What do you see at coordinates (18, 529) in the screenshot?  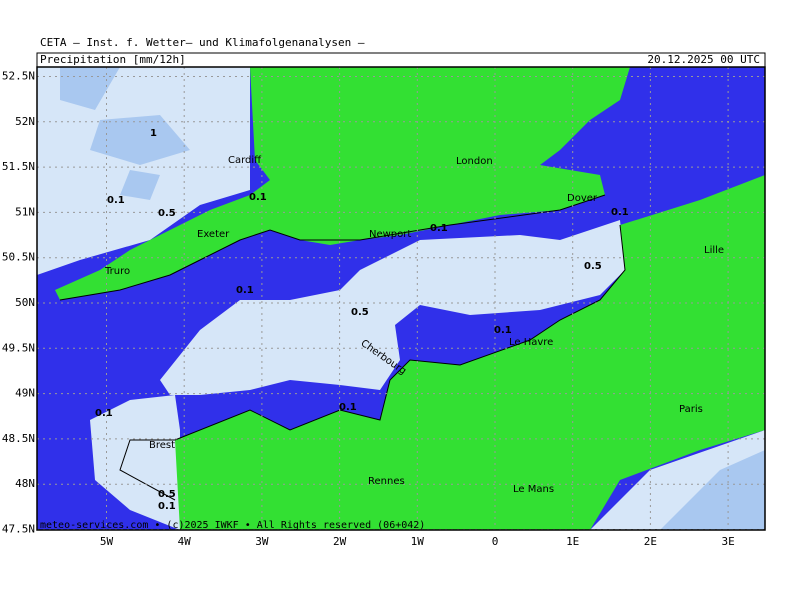 I see `lat-tick-label: 47.5N` at bounding box center [18, 529].